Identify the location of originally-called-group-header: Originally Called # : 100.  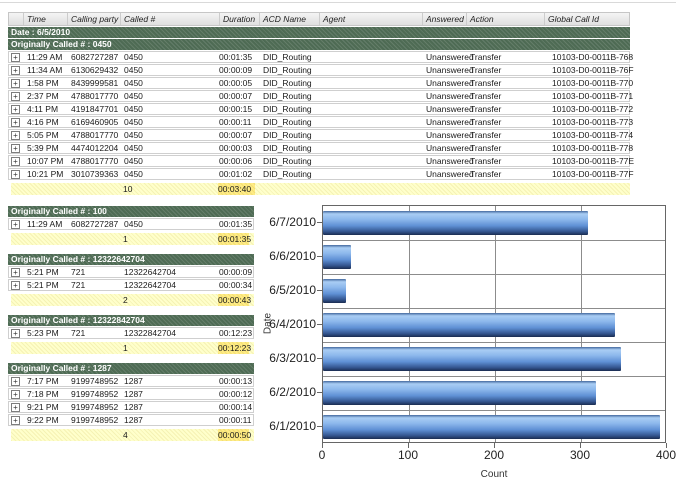
(131, 211).